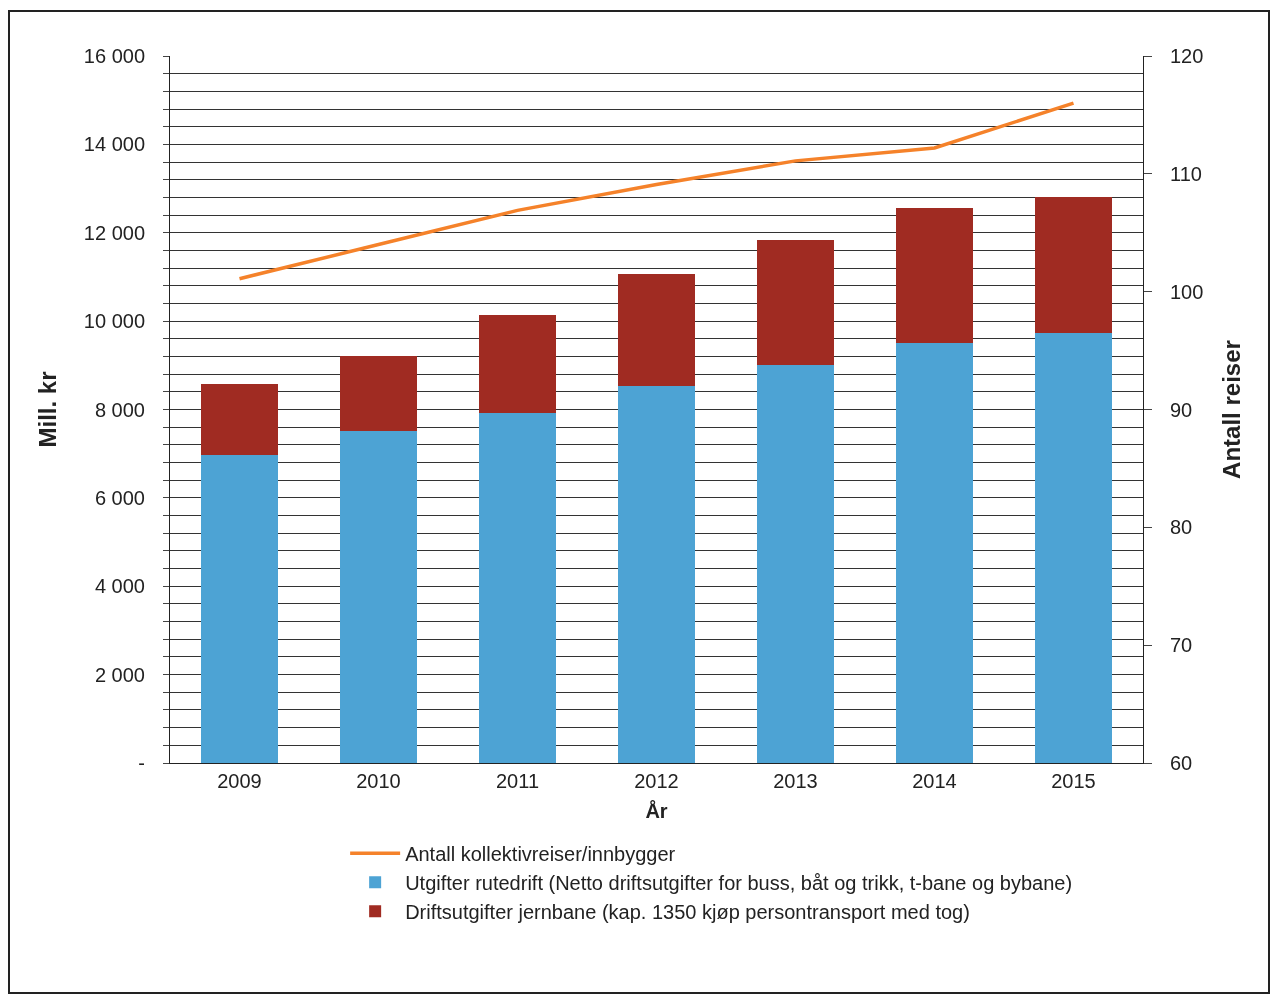 This screenshot has height=996, width=1272. I want to click on line-series, so click(656, 191).